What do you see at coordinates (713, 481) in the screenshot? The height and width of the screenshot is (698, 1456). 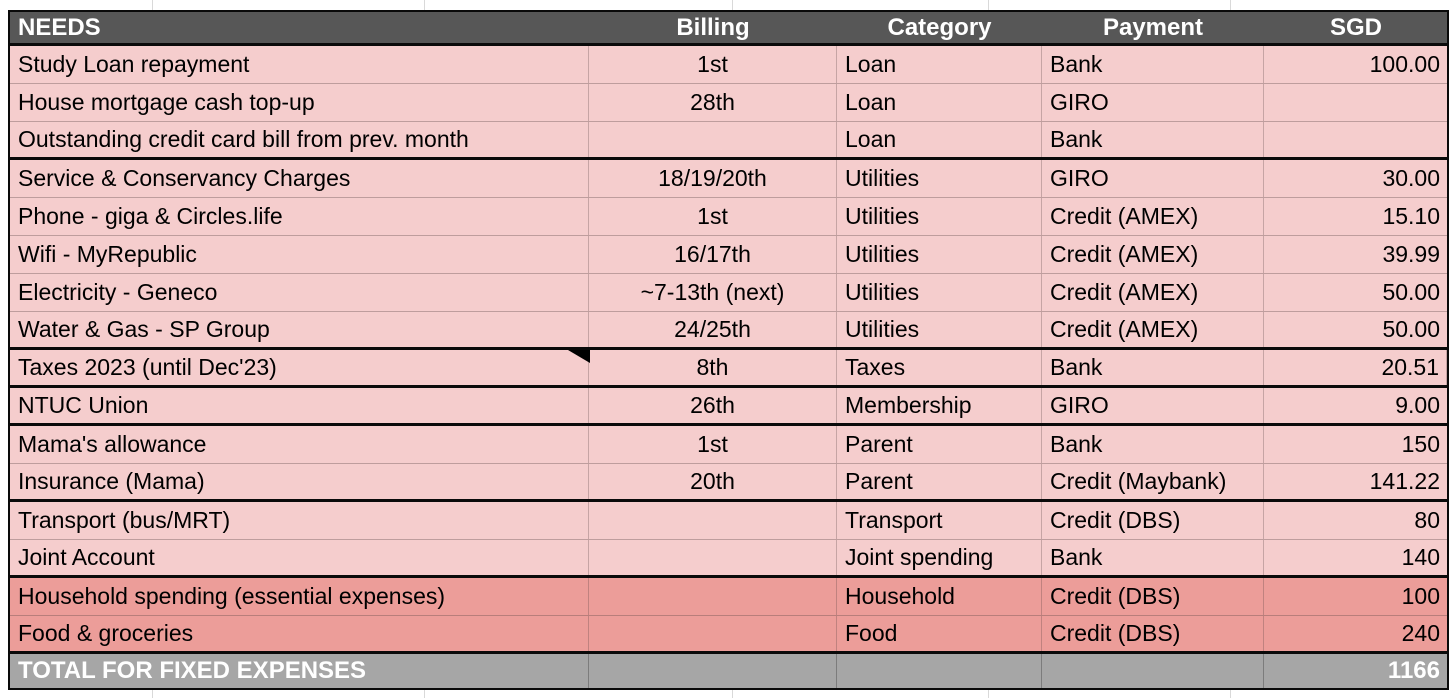 I see `cell-billing: 20th` at bounding box center [713, 481].